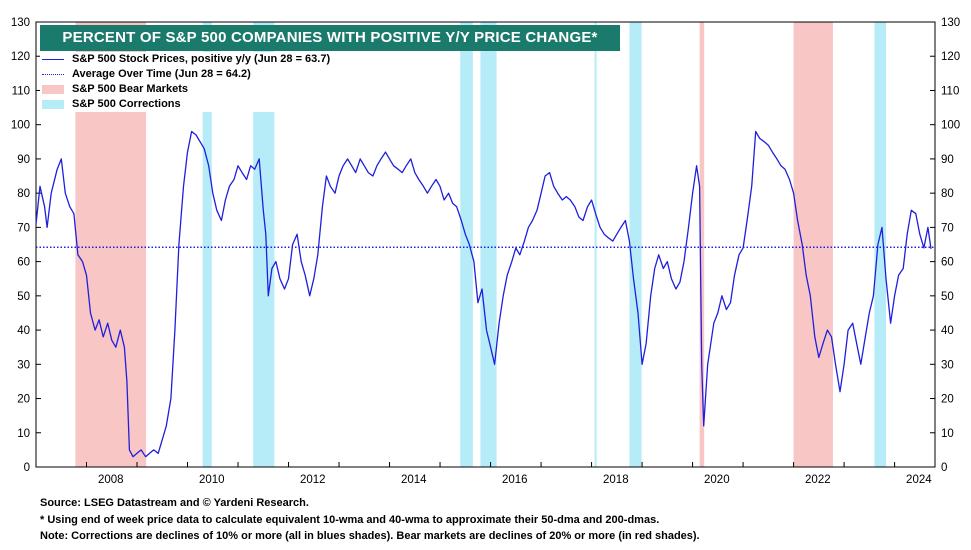  What do you see at coordinates (126, 104) in the screenshot?
I see `legend-label: S&P 500 Corrections` at bounding box center [126, 104].